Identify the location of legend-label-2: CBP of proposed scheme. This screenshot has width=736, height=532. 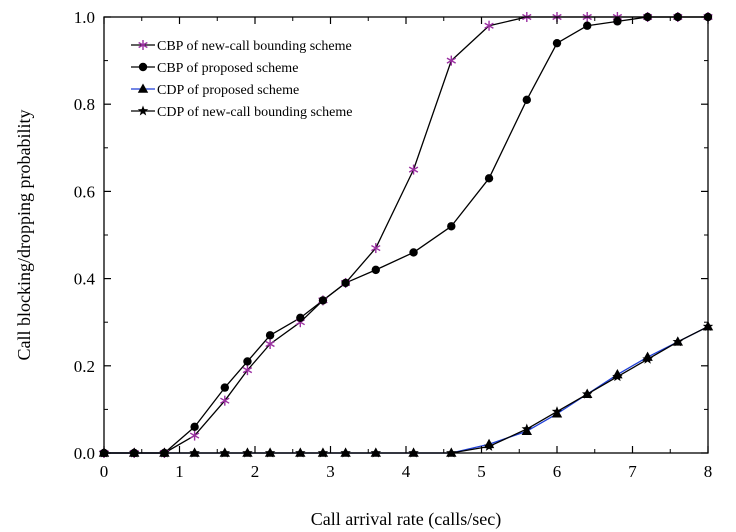
(227, 68).